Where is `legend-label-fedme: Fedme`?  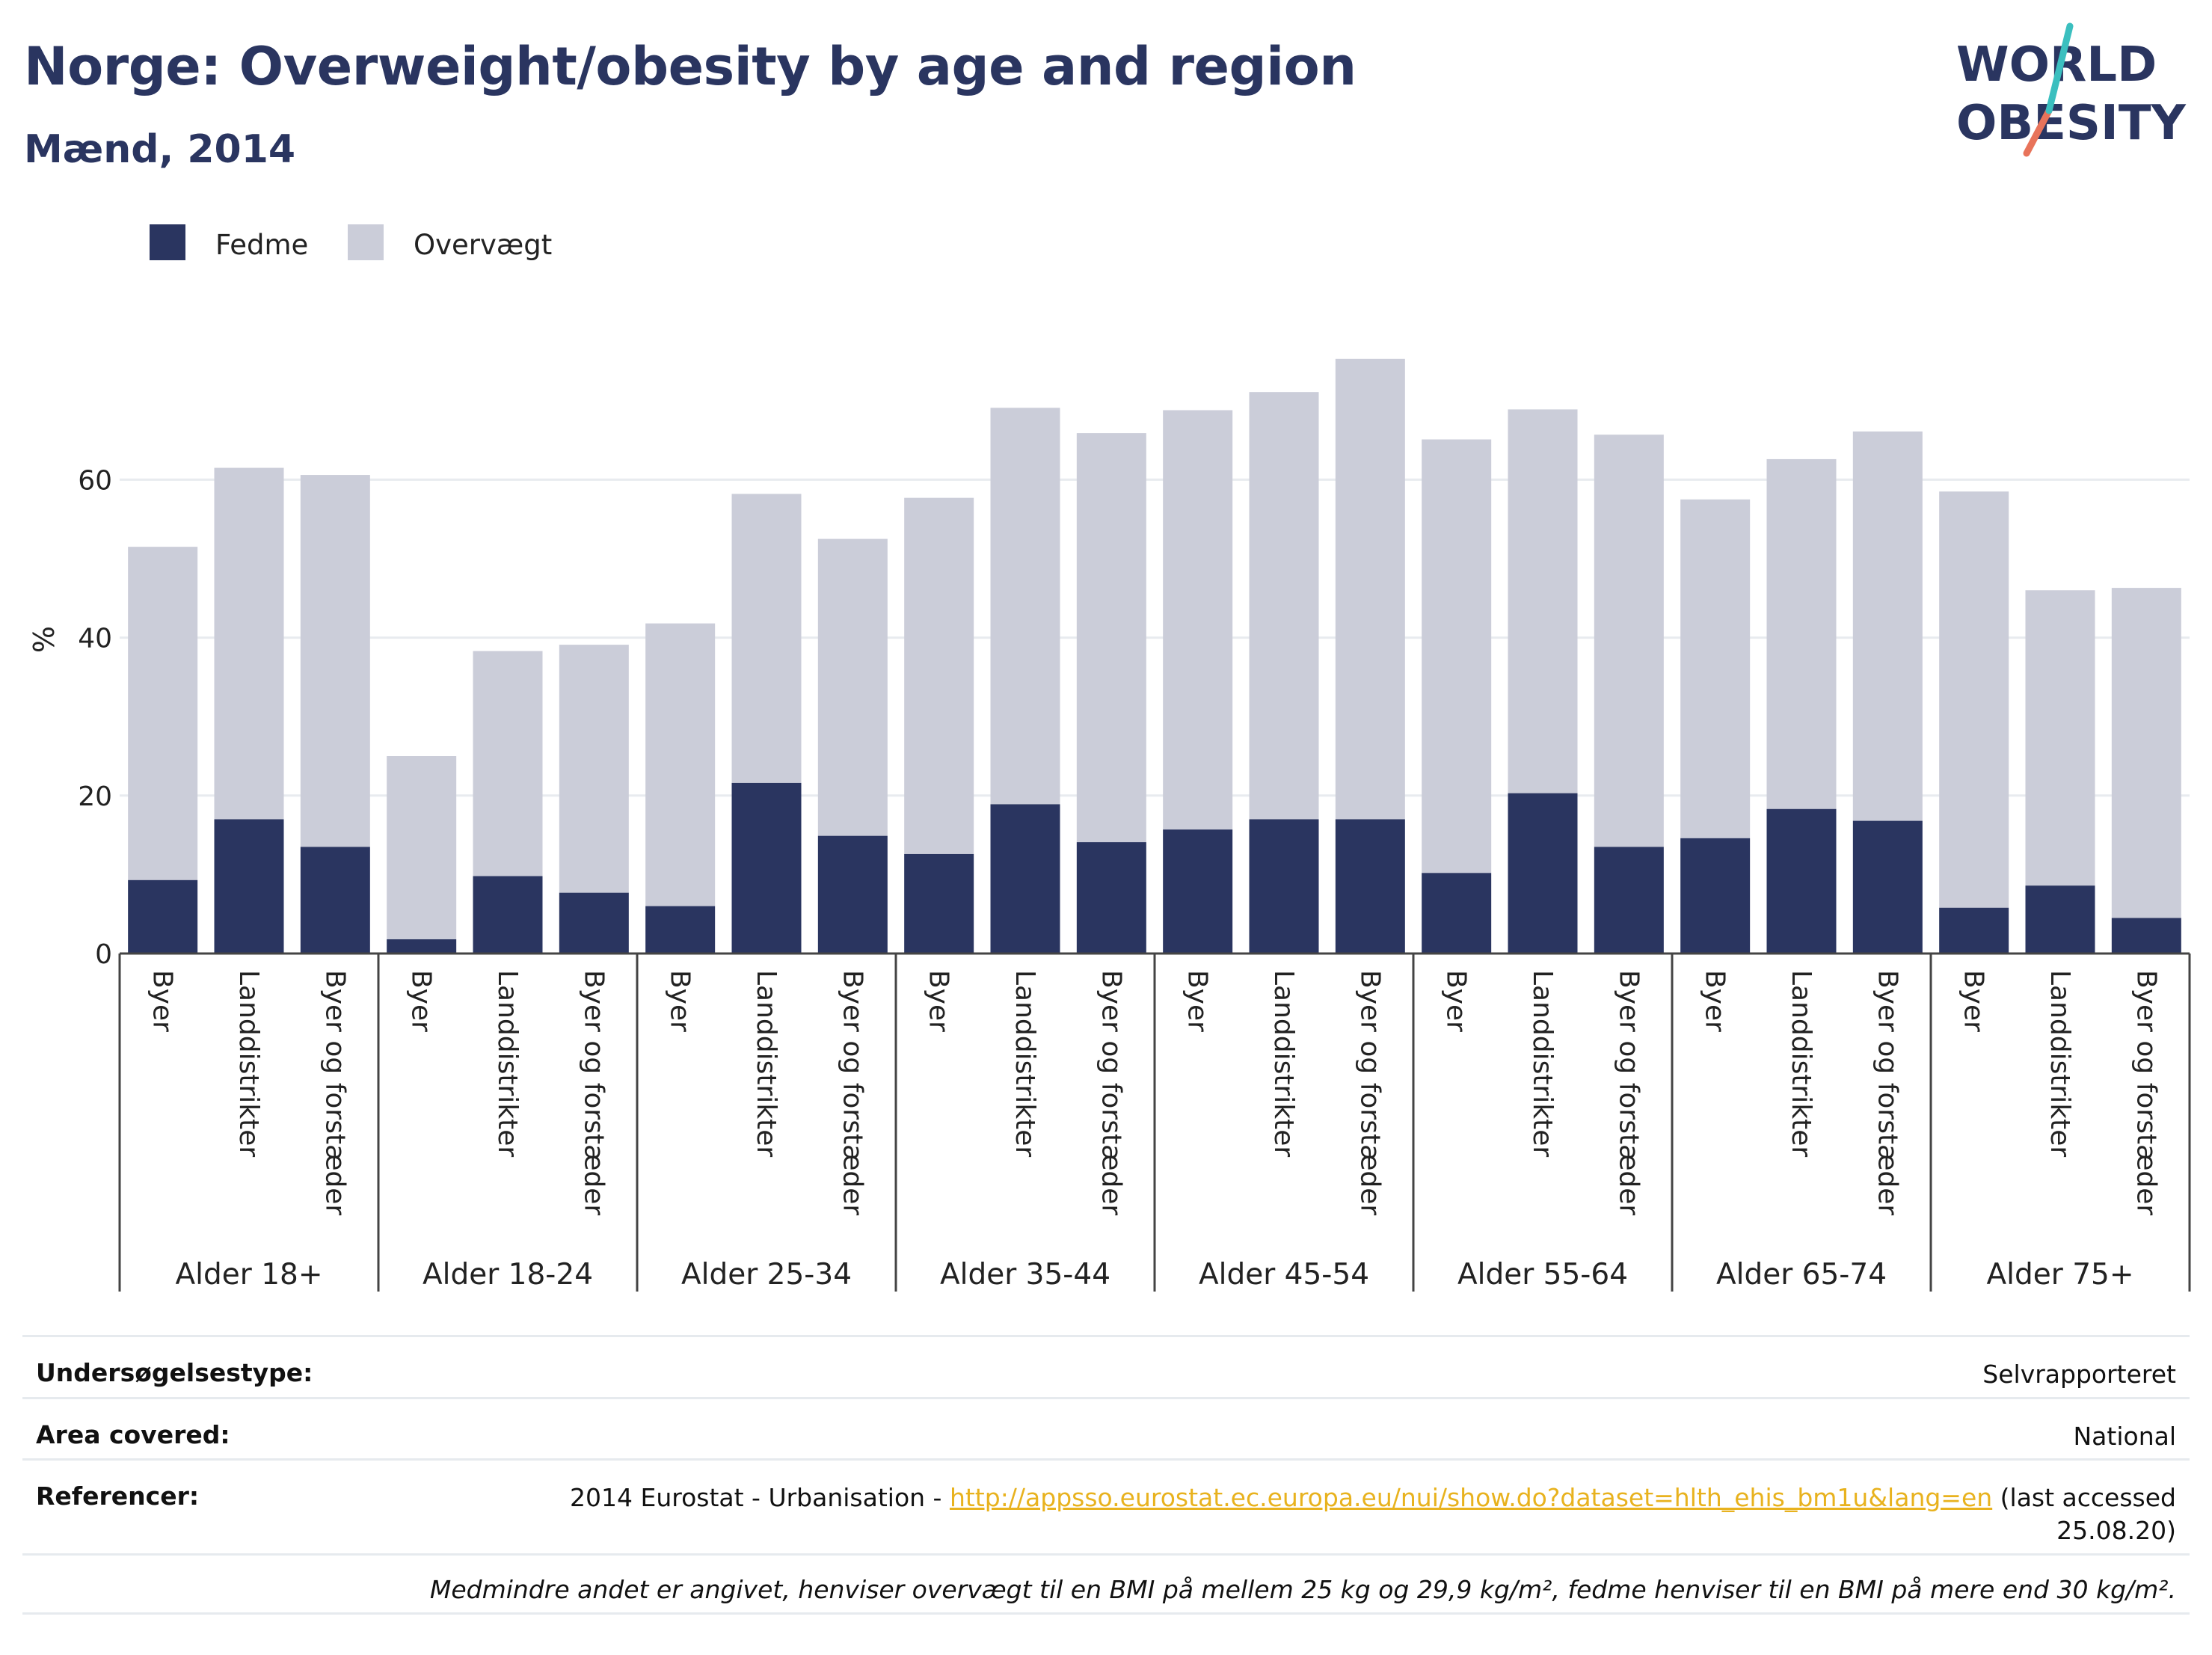
legend-label-fedme: Fedme is located at coordinates (261, 245).